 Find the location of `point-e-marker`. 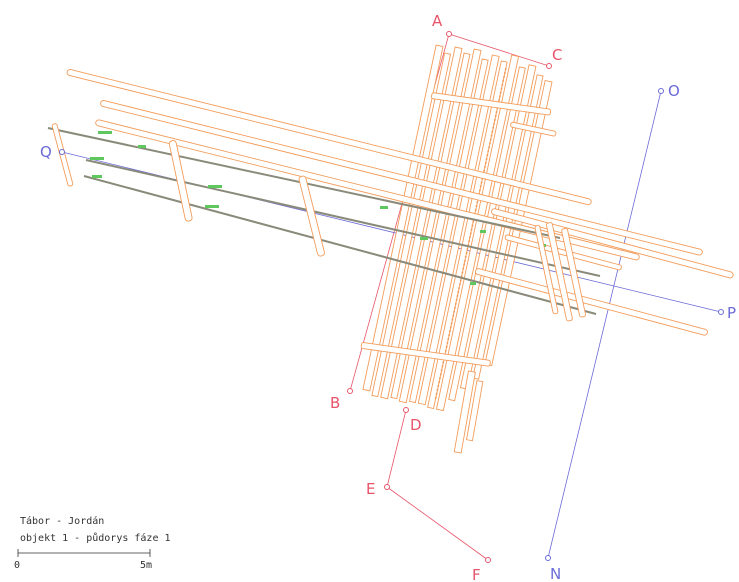

point-e-marker is located at coordinates (387, 487).